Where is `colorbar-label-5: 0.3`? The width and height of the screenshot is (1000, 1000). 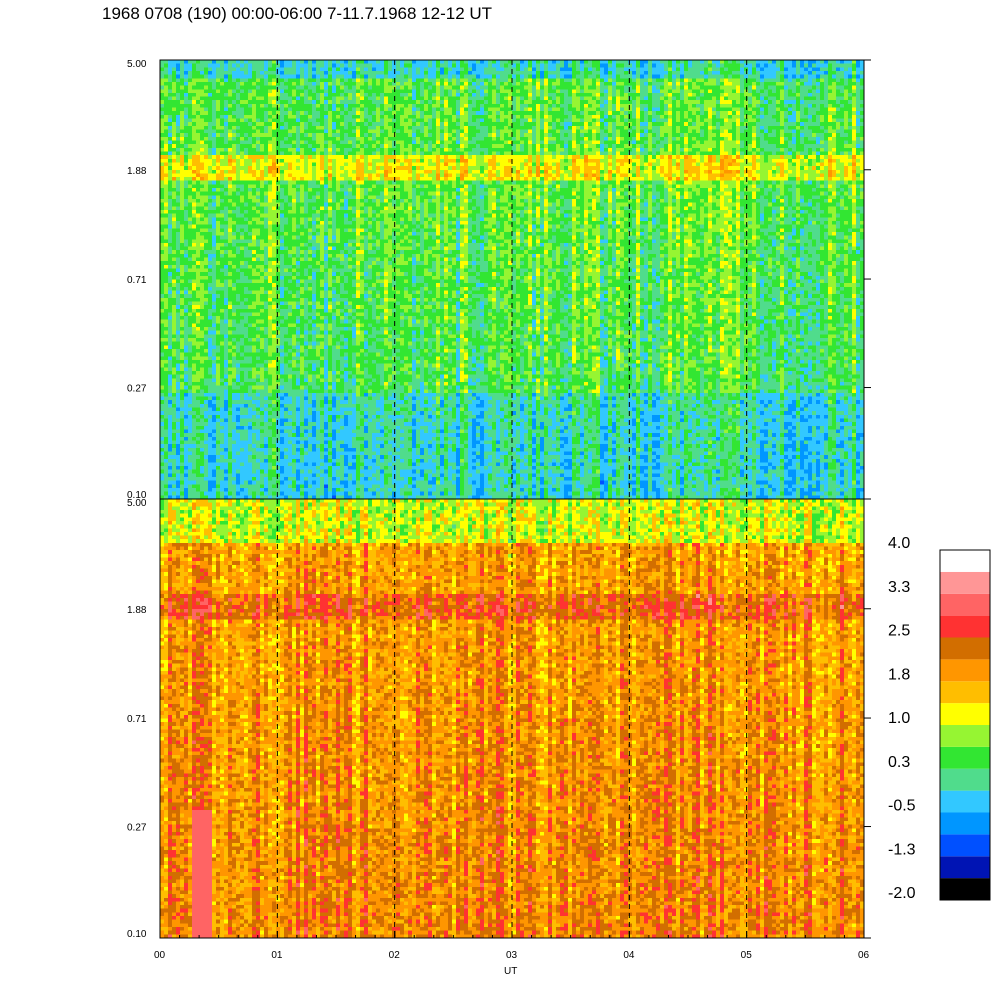 colorbar-label-5: 0.3 is located at coordinates (899, 762).